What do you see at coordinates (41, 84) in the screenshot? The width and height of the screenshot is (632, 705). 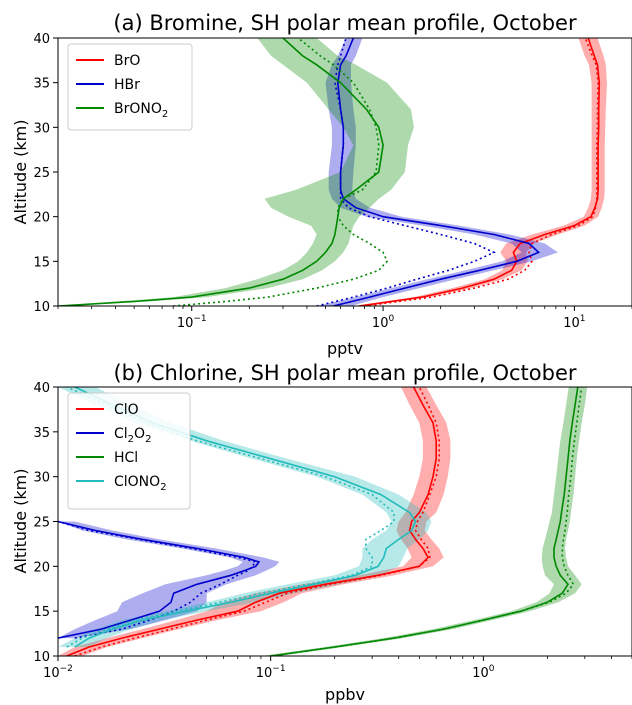 I see `bromine-y-tick-label: 35` at bounding box center [41, 84].